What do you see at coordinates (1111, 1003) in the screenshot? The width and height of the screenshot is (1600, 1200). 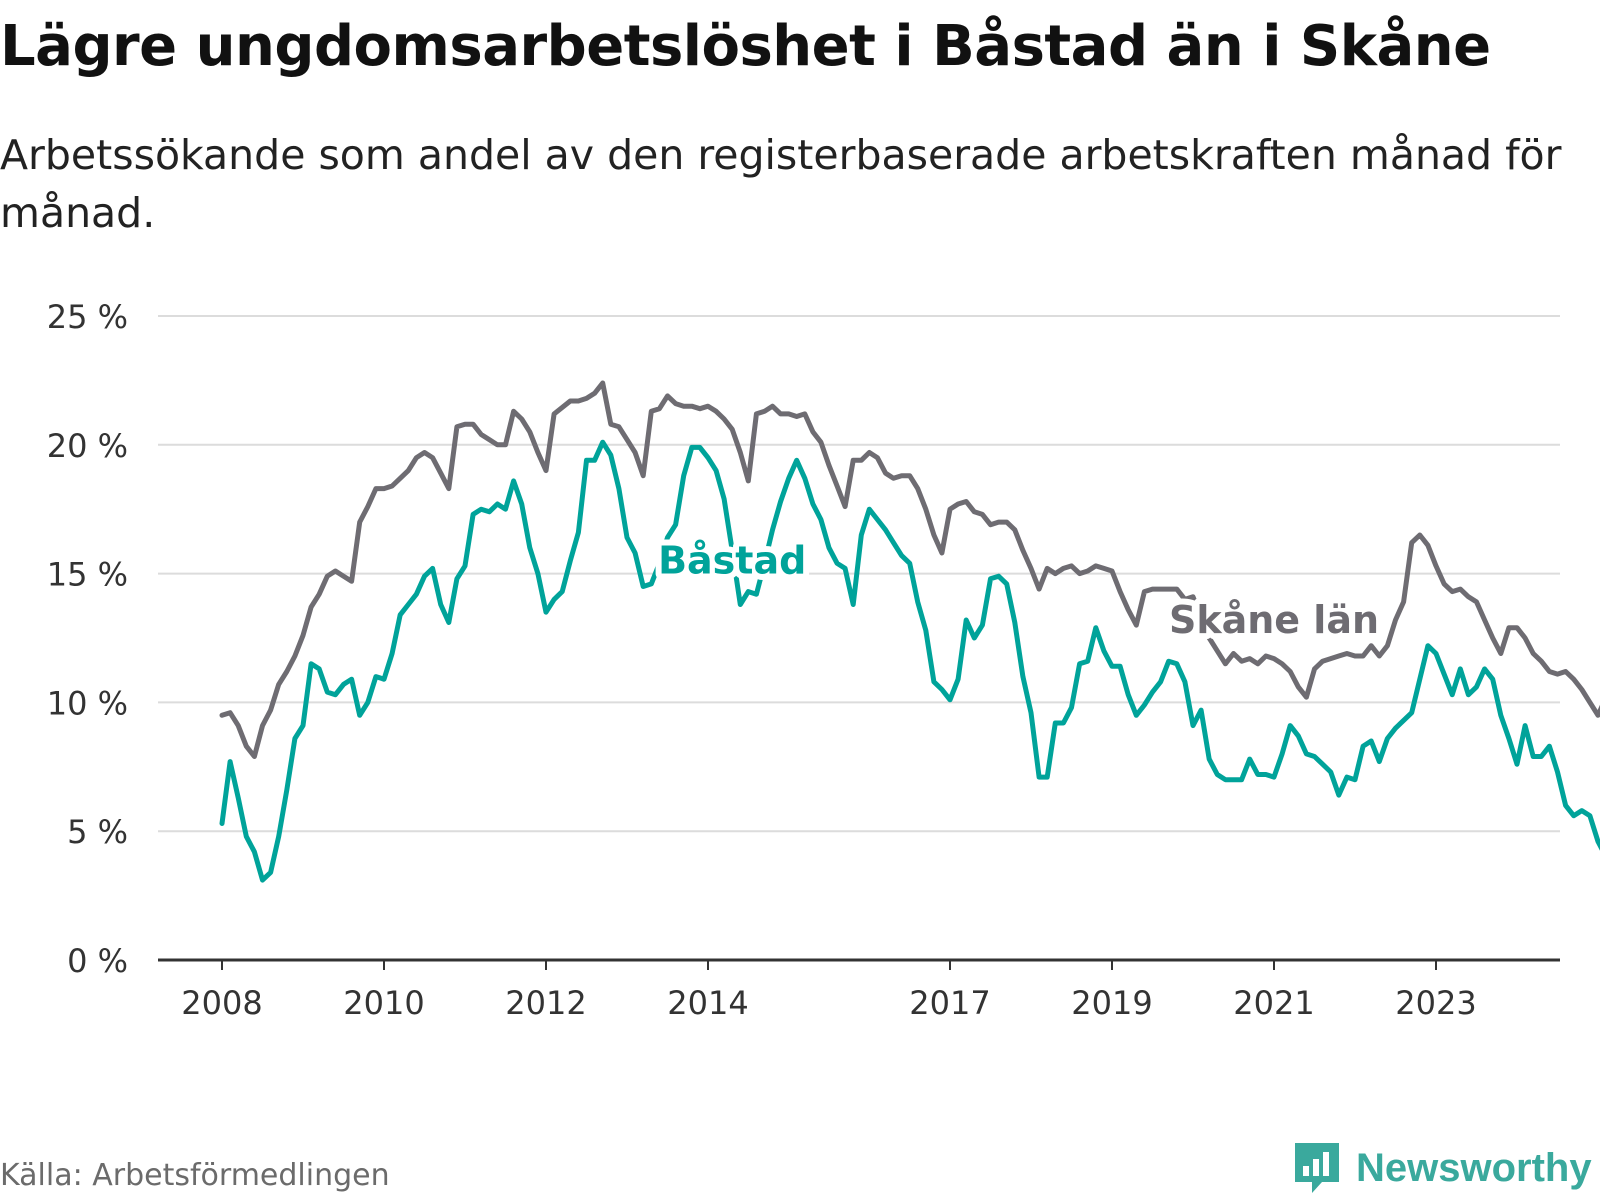 I see `x-tick-label-2019: 2019` at bounding box center [1111, 1003].